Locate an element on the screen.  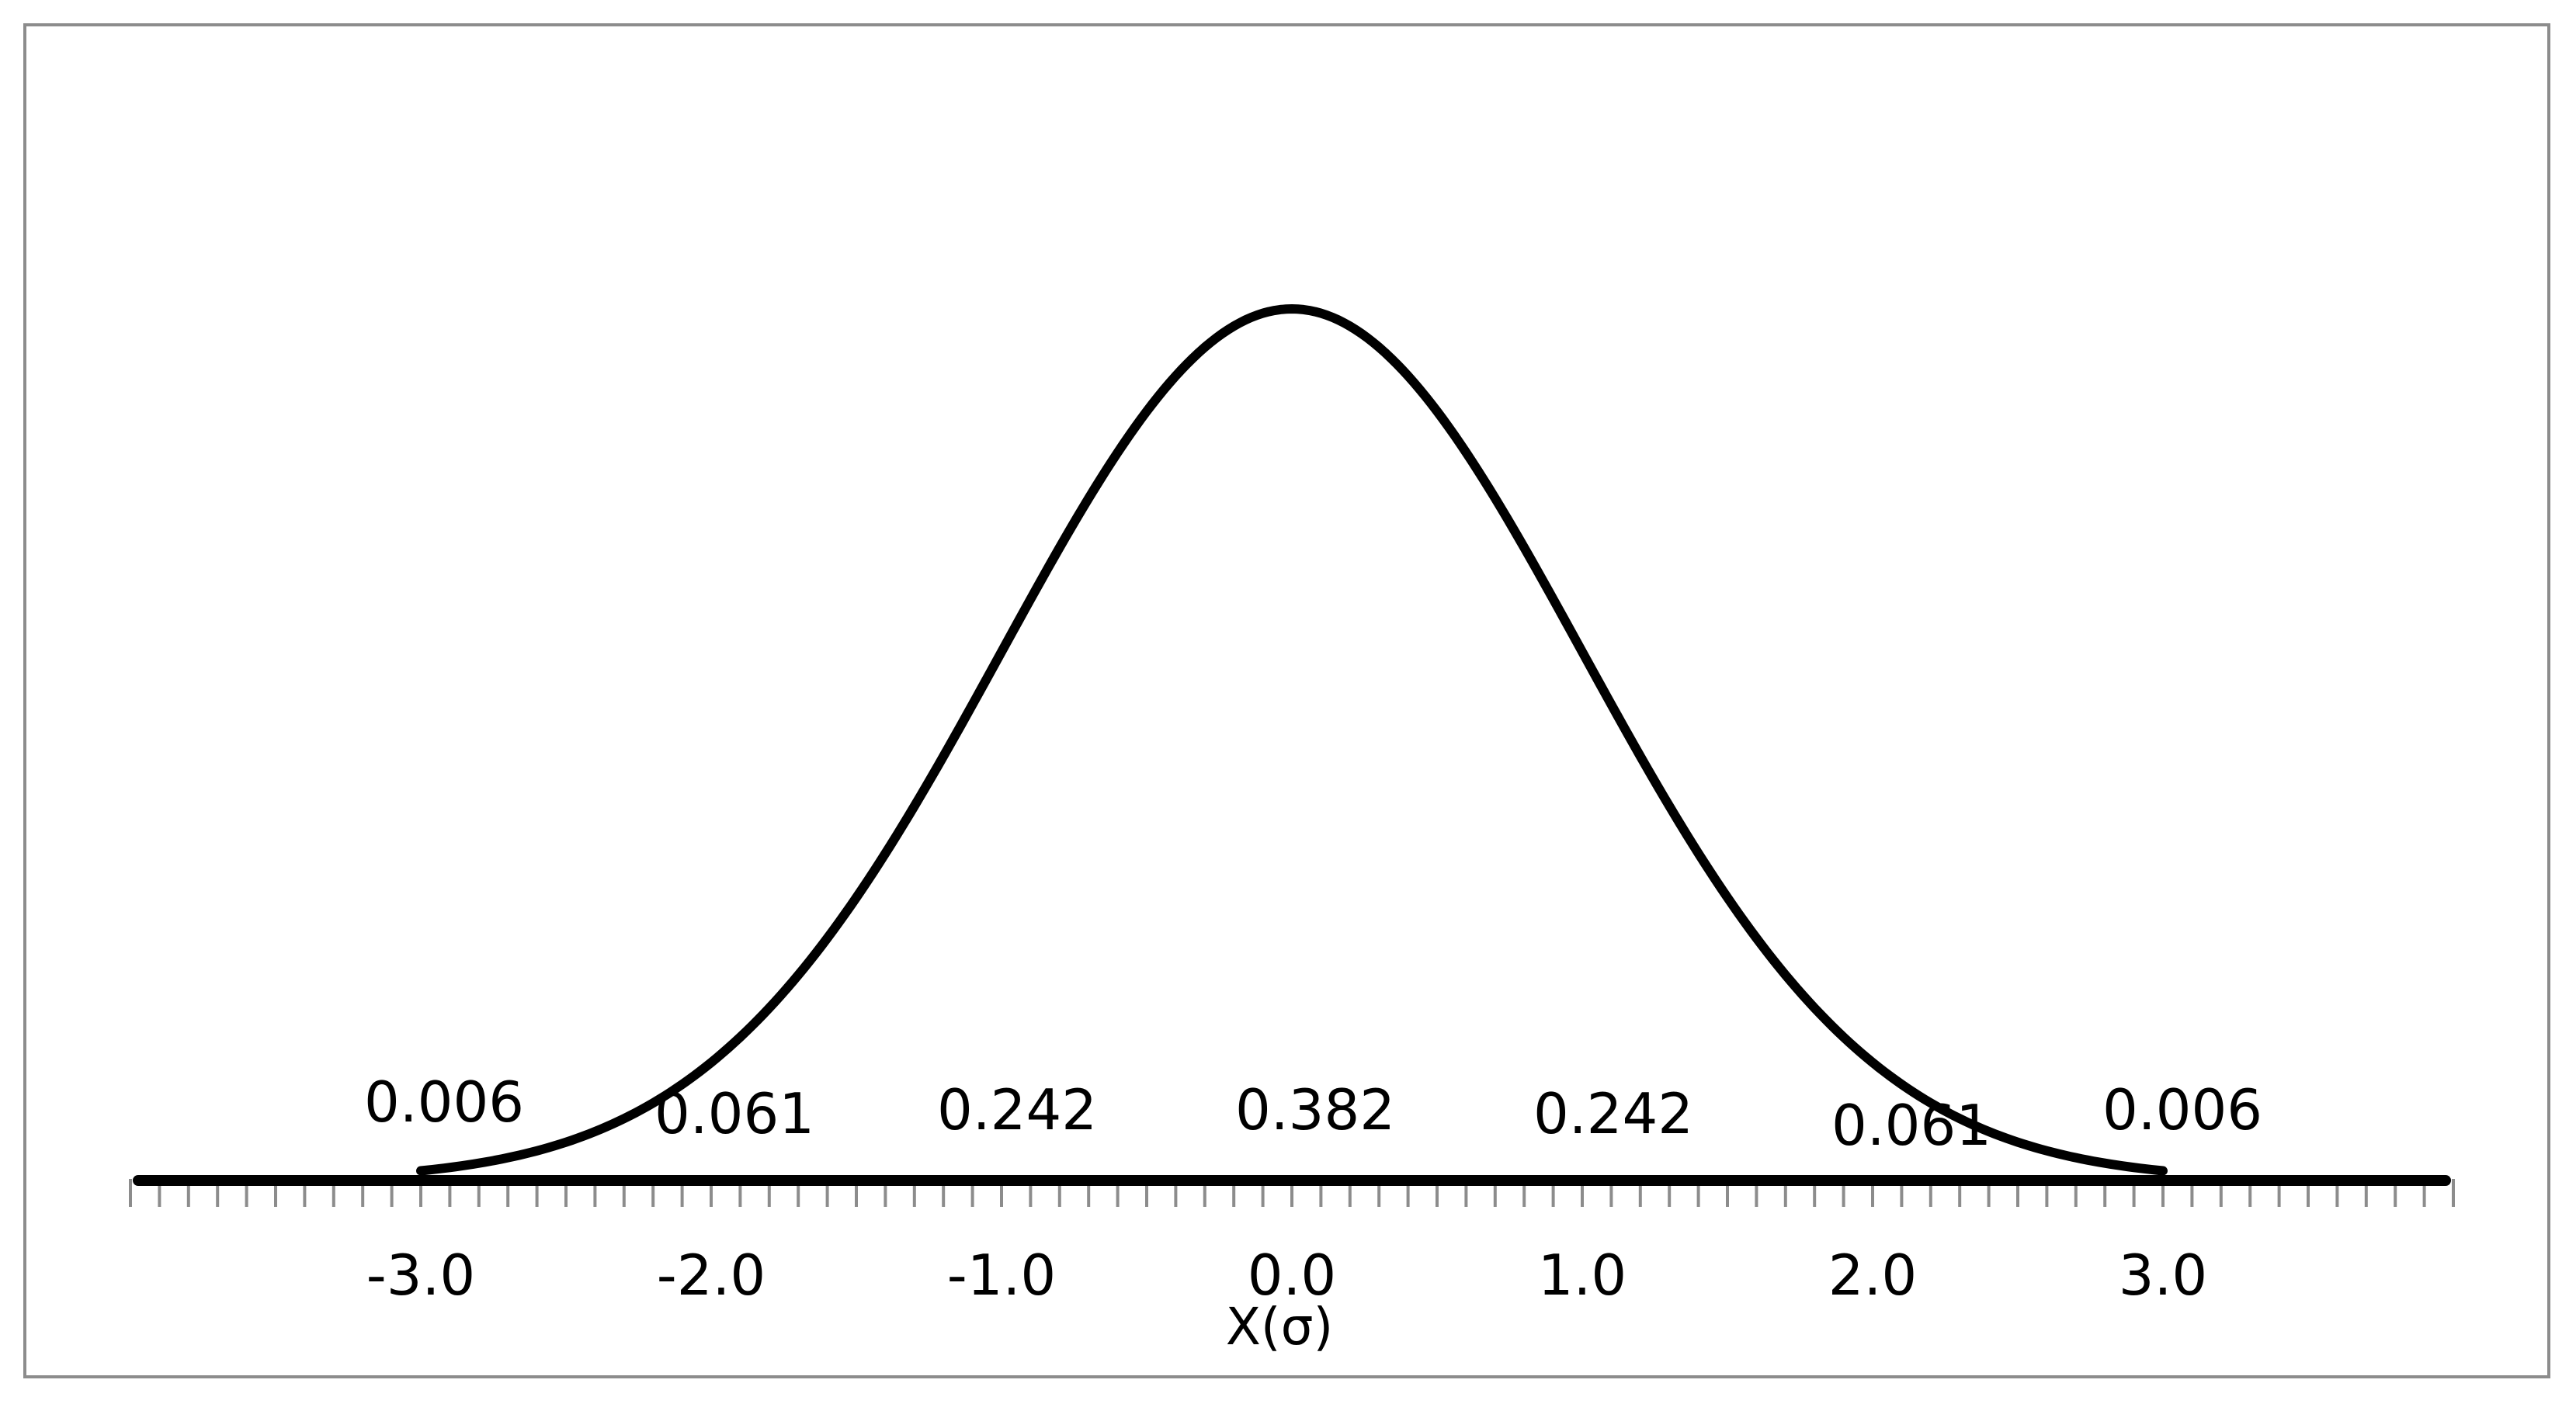
data-labels: 0.006 0.061 0.242 0.382 0.242 0.061 0.006 is located at coordinates (1313, 1113).